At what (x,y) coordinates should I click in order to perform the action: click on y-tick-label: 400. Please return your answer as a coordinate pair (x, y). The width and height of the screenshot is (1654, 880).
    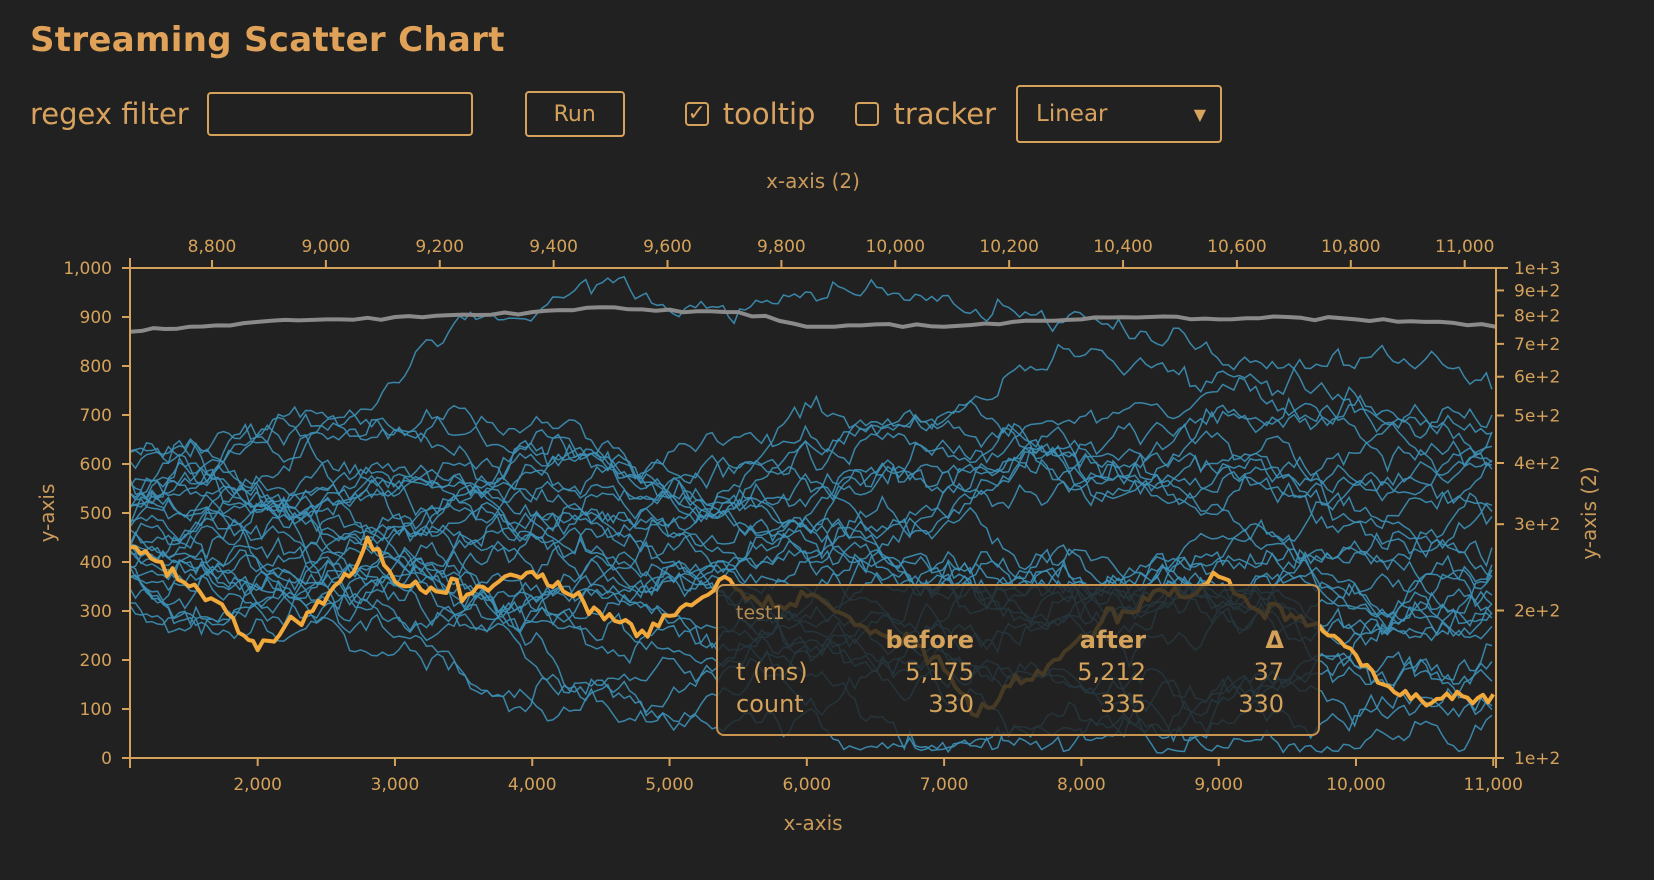
    Looking at the image, I should click on (96, 563).